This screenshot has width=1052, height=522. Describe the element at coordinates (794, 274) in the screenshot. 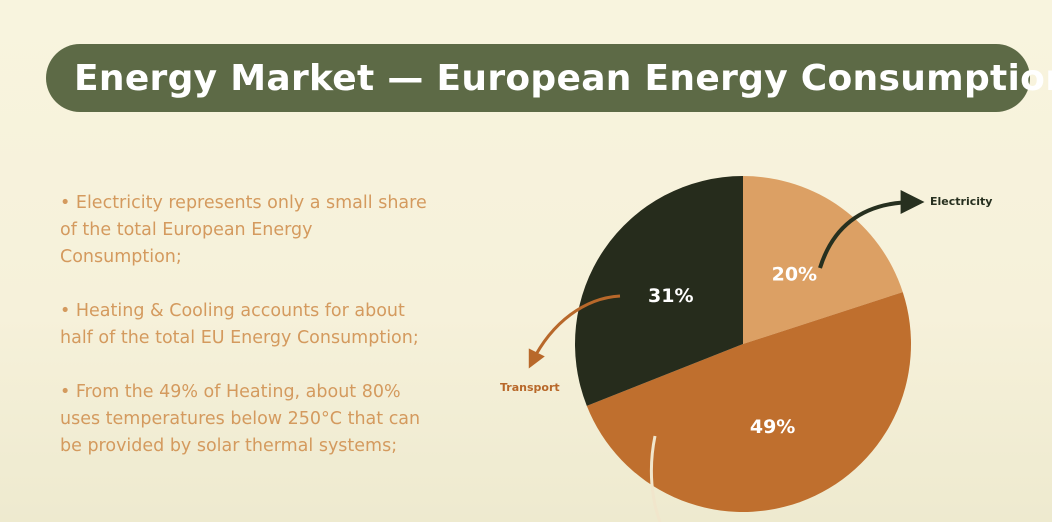

I see `pie-value-label: 20%` at that location.